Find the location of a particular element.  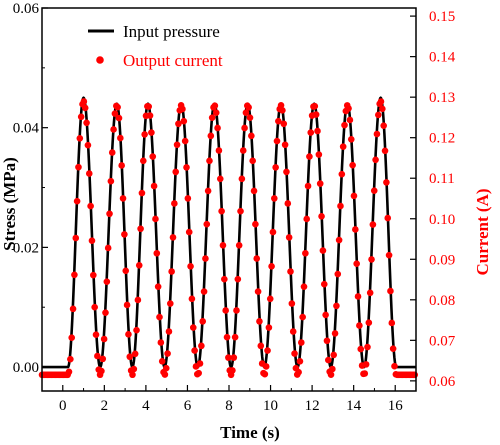

x-tick-label: 14 is located at coordinates (354, 406).